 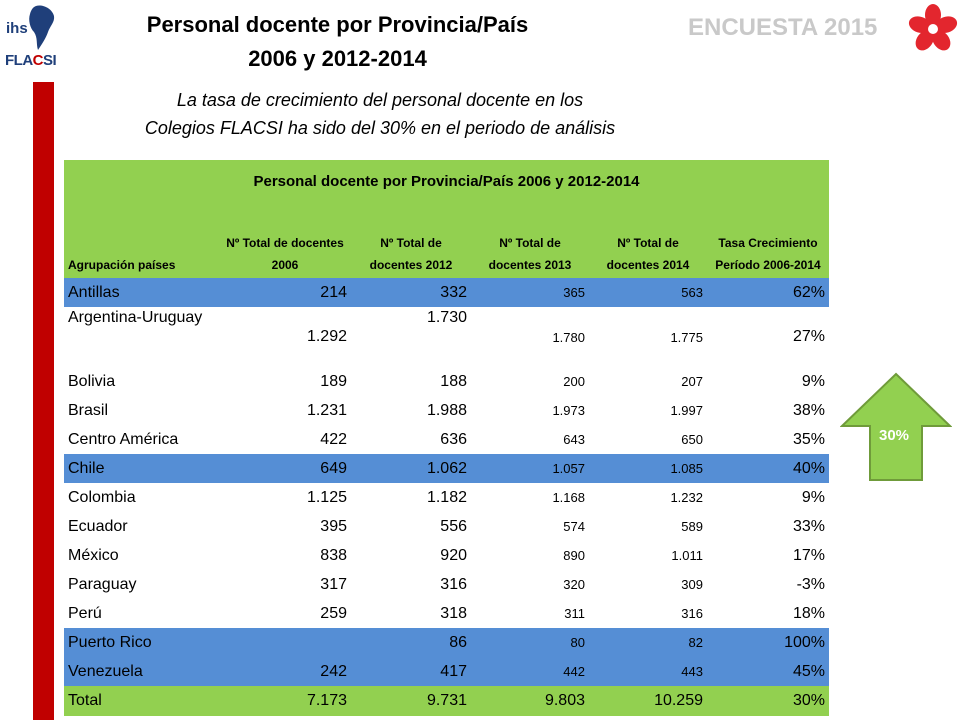 I want to click on cell-rate: 27%, so click(x=809, y=336).